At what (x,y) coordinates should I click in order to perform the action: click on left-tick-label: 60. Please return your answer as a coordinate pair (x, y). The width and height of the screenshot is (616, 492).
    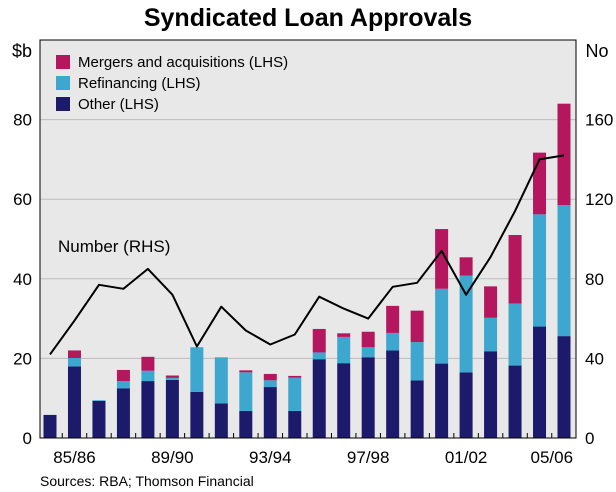
    Looking at the image, I should click on (22, 199).